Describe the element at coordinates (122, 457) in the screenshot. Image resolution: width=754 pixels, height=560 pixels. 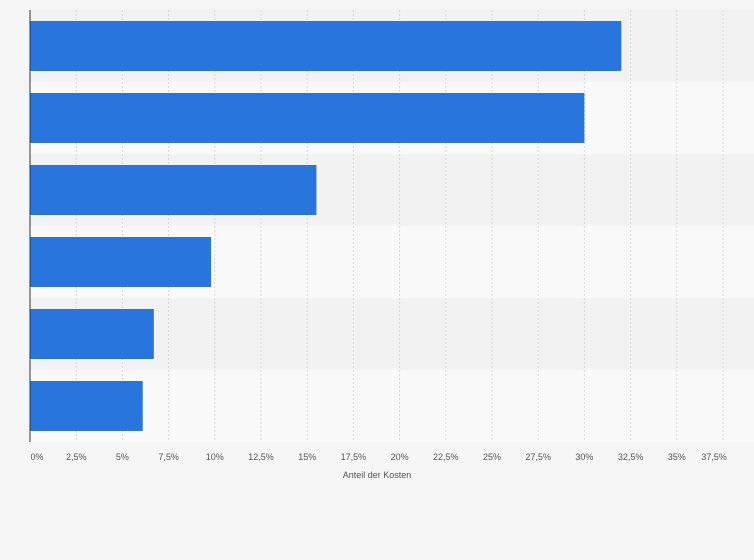
I see `x-tick-label: 5%` at that location.